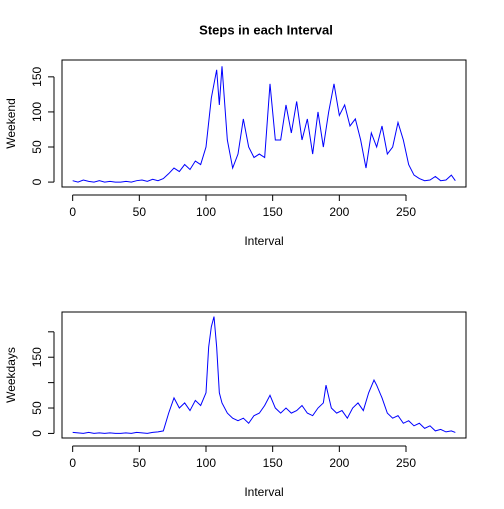 The image size is (504, 509). I want to click on y-axis-label: Weekend, so click(11, 123).